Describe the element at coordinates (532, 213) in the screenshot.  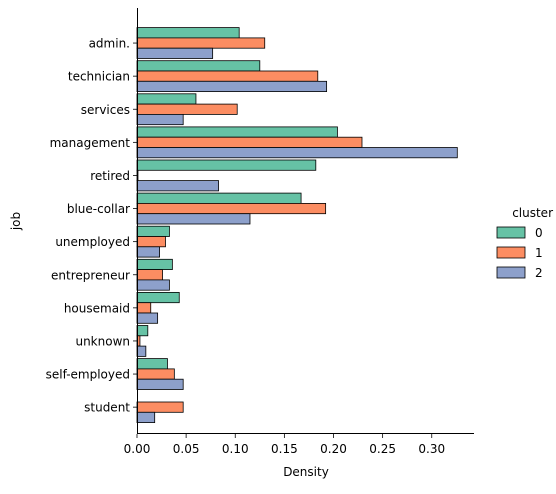
I see `legend-title: cluster` at that location.